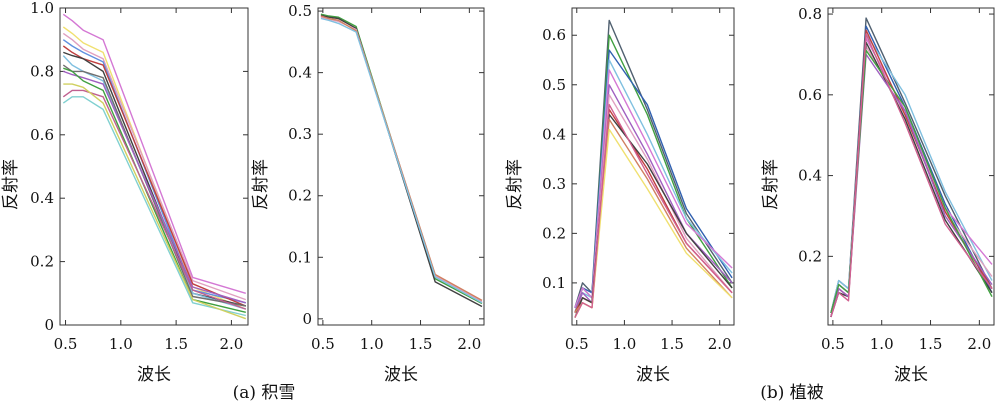 This screenshot has width=1000, height=406. I want to click on caption-a: (a) 积雪, so click(264, 393).